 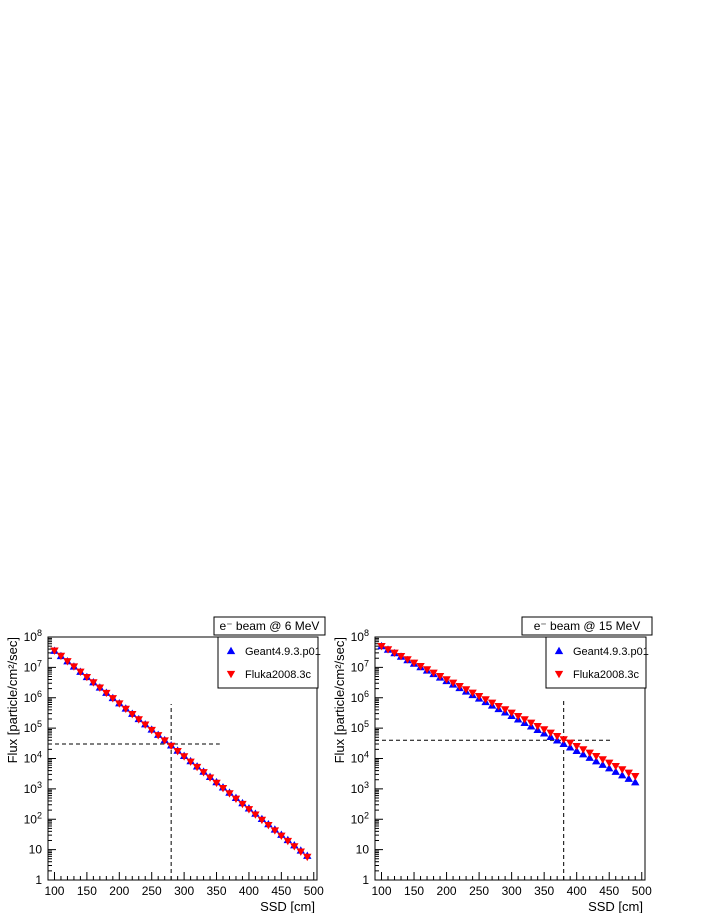 What do you see at coordinates (33, 758) in the screenshot?
I see `y-tick-label: 10⁴` at bounding box center [33, 758].